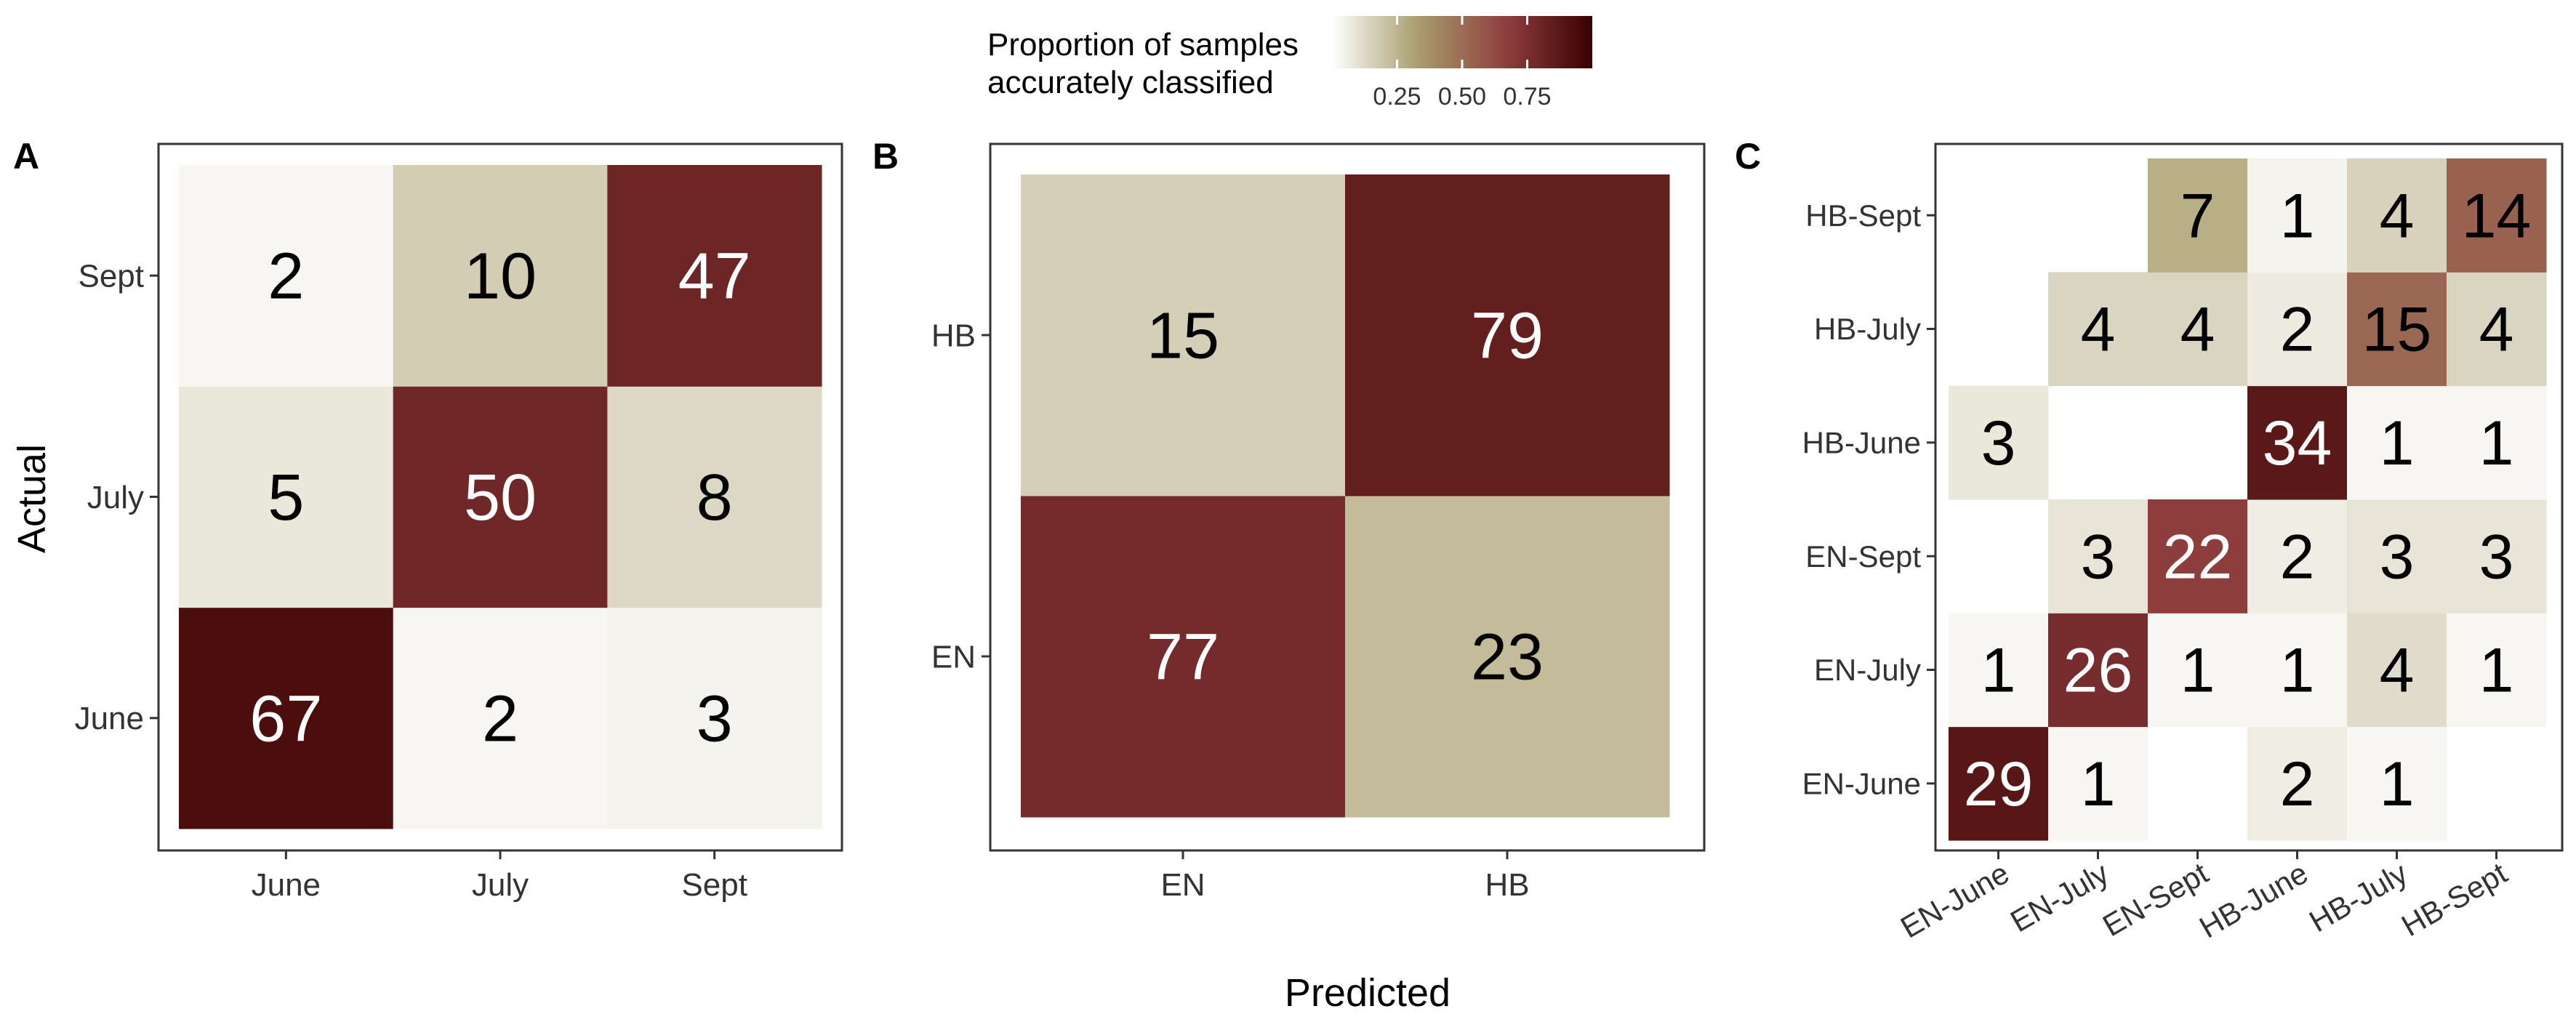 The image size is (2576, 1030). What do you see at coordinates (1867, 329) in the screenshot?
I see `y-tick-label: HB-July` at bounding box center [1867, 329].